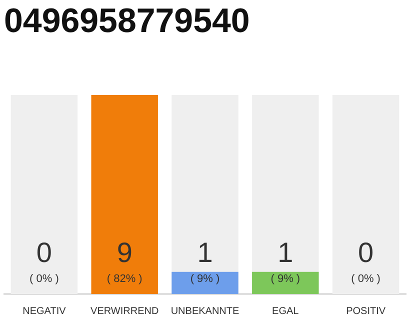 Image resolution: width=410 pixels, height=320 pixels. What do you see at coordinates (124, 311) in the screenshot?
I see `x-tick-label: VERWIRREND` at bounding box center [124, 311].